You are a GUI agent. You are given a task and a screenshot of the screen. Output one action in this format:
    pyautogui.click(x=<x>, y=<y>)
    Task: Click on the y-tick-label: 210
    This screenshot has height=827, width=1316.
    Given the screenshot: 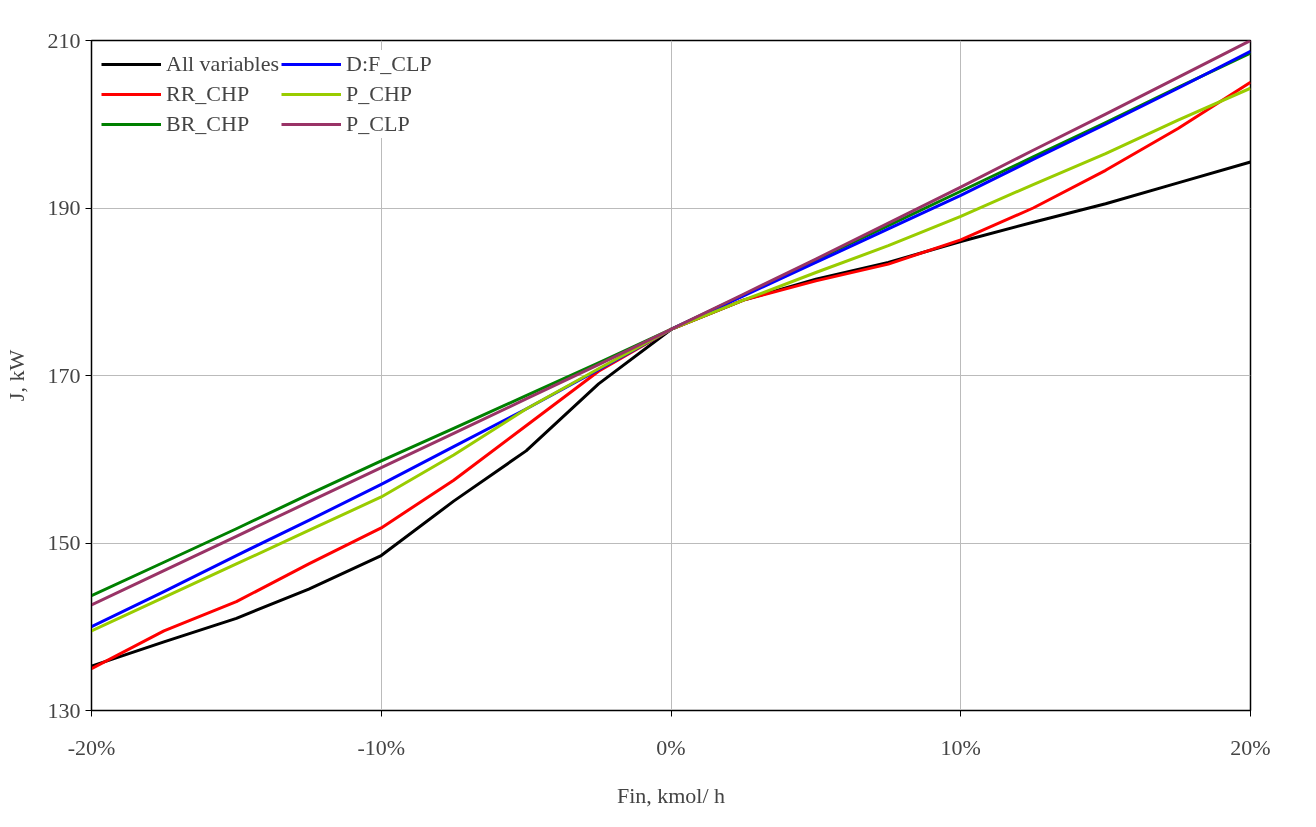 What is the action you would take?
    pyautogui.click(x=64, y=40)
    